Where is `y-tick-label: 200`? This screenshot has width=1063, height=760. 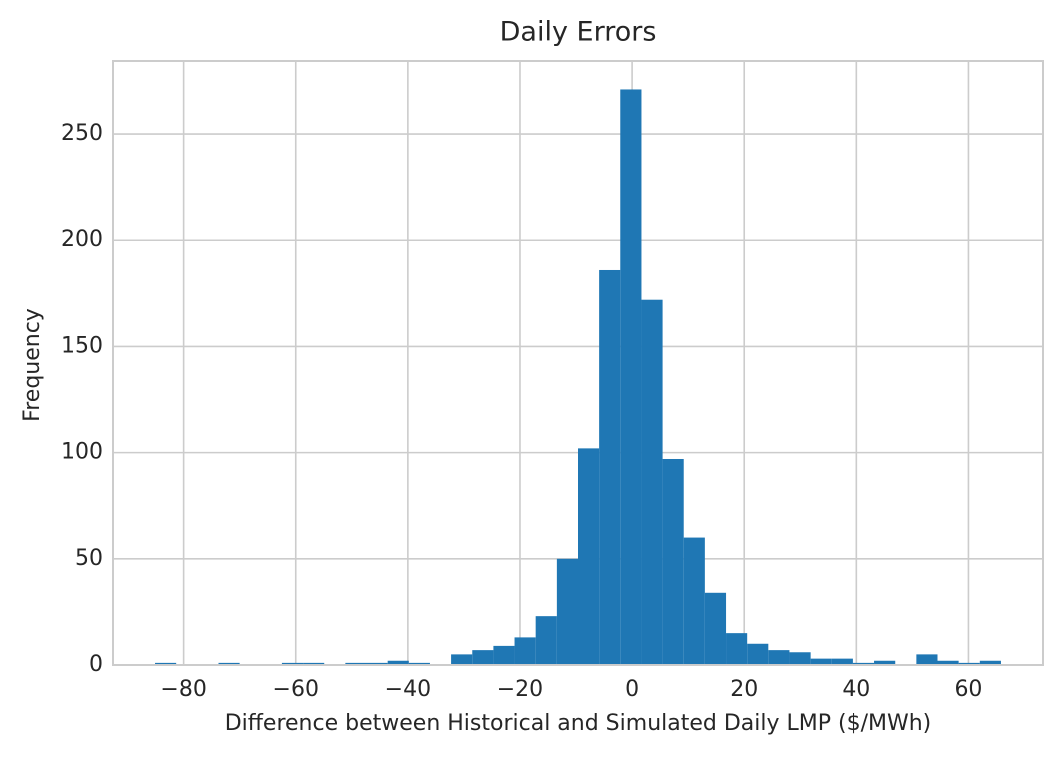 y-tick-label: 200 is located at coordinates (82, 239).